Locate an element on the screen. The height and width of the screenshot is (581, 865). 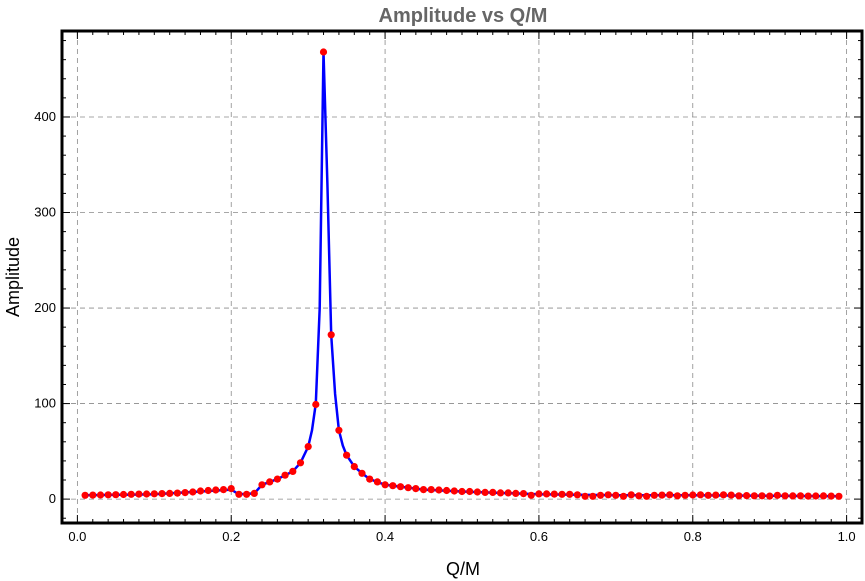
x-axis-label: Q/M is located at coordinates (463, 569).